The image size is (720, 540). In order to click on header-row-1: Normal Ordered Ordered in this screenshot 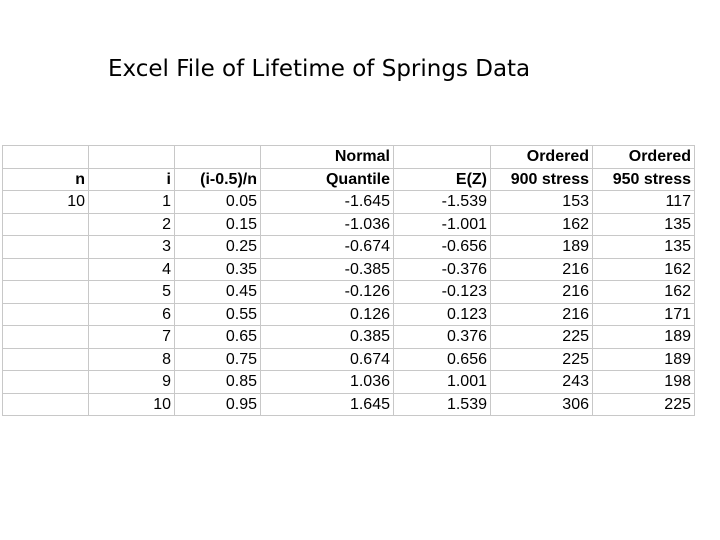, I will do `click(348, 157)`.